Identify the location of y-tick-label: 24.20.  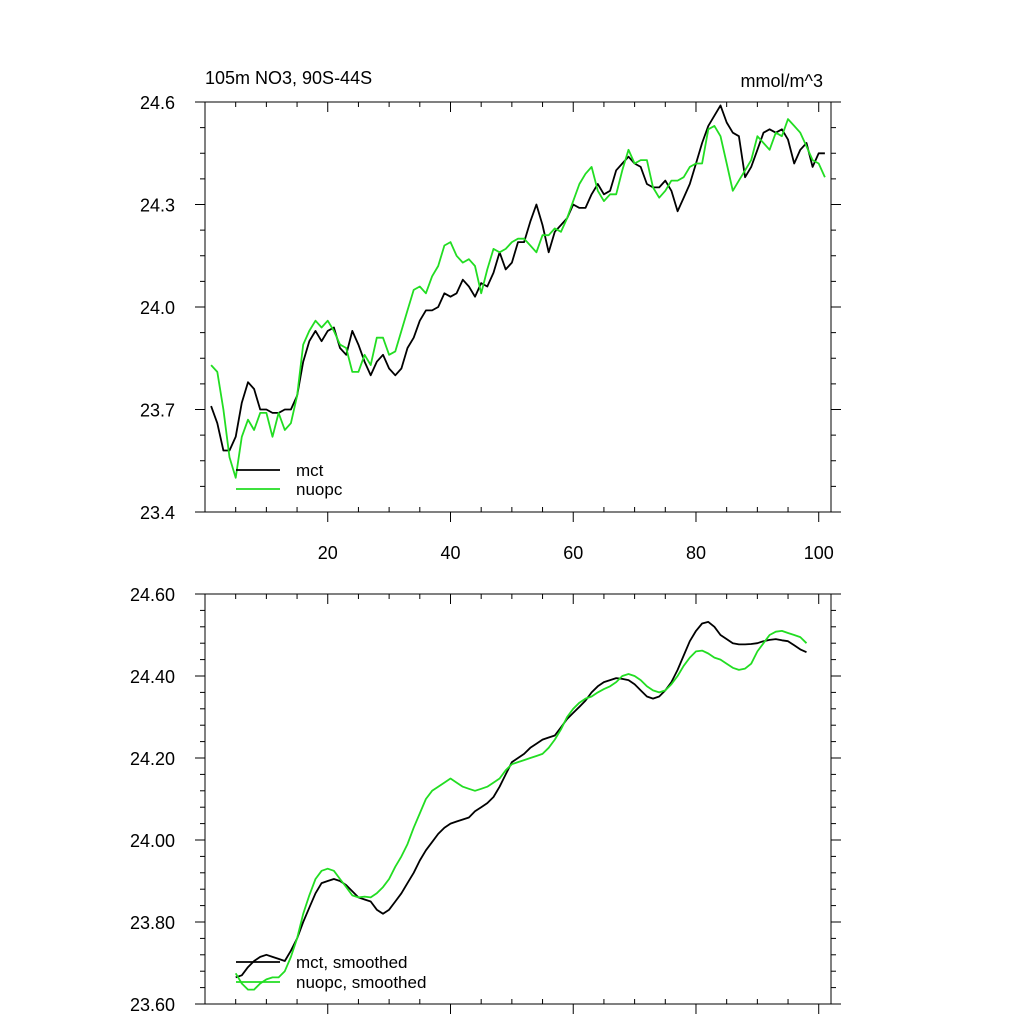
(152, 759).